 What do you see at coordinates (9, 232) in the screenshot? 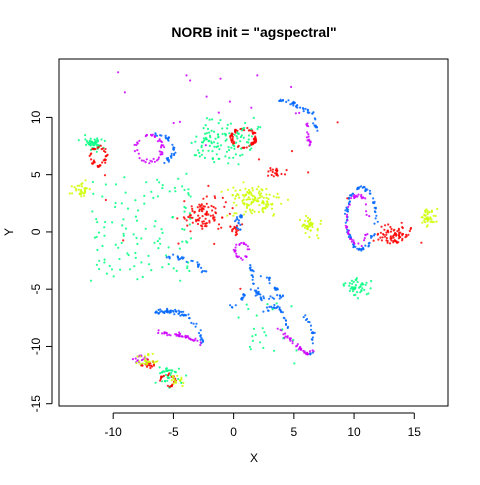
I see `y-axis-label: Y` at bounding box center [9, 232].